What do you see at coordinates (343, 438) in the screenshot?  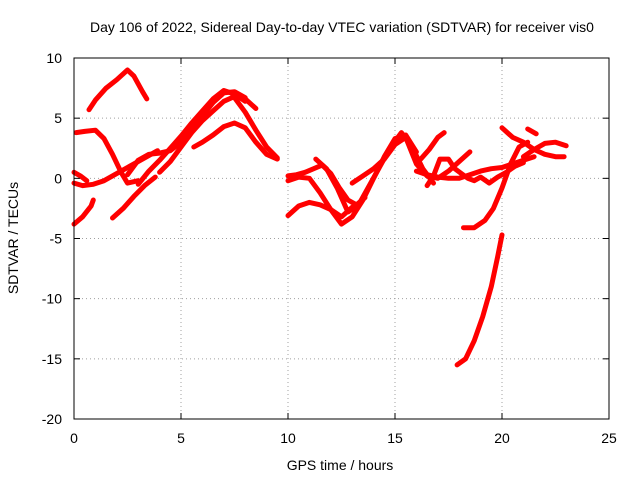 I see `x-tick-labels: 0 5 10 15 20 25` at bounding box center [343, 438].